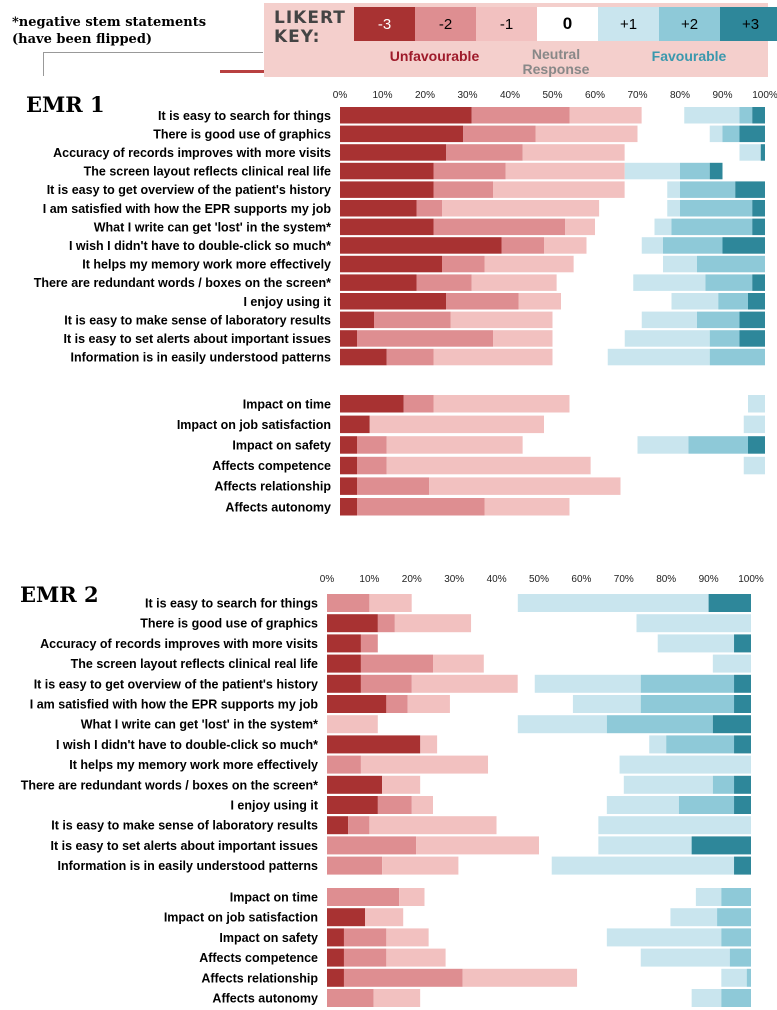  Describe the element at coordinates (556, 54) in the screenshot. I see `neutral-label-line-1: Neutral` at that location.